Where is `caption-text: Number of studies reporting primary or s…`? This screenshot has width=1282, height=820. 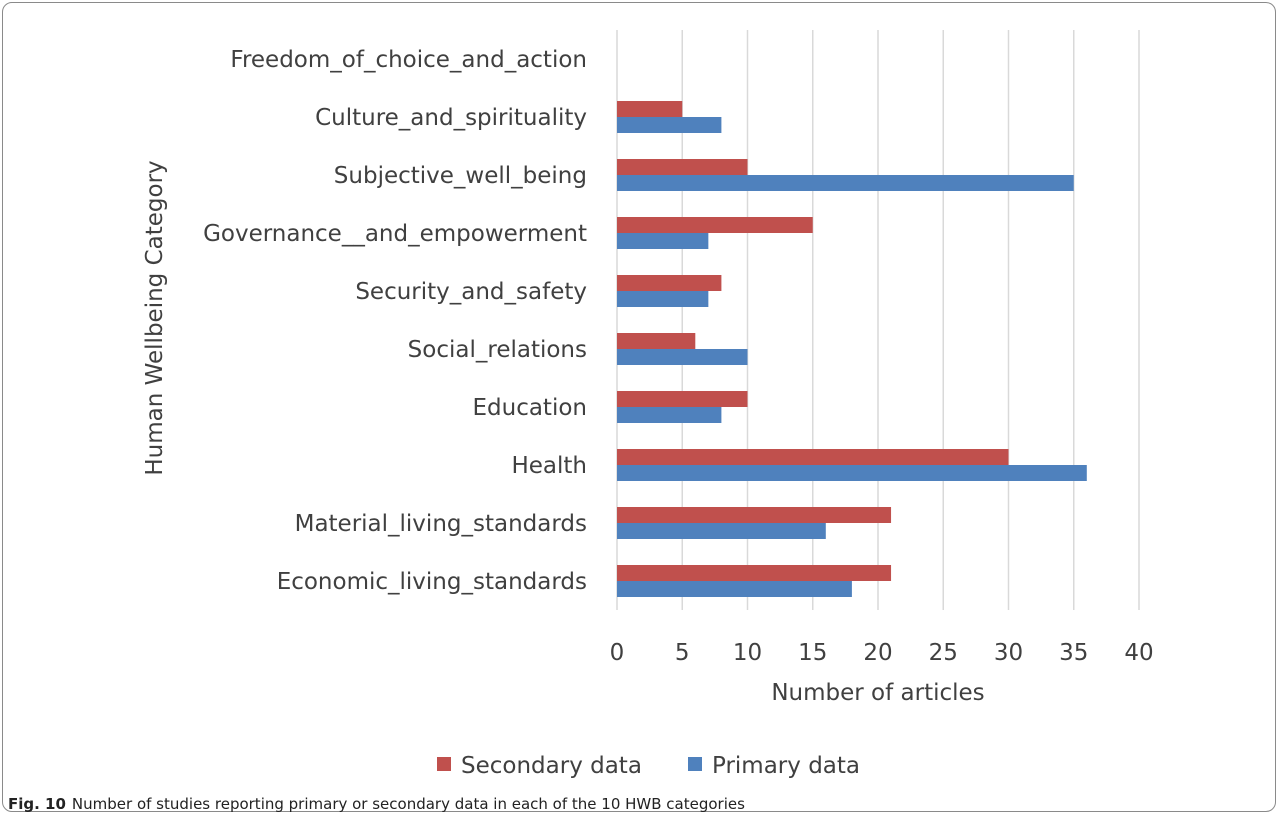
caption-text: Number of studies reporting primary or s… is located at coordinates (408, 804).